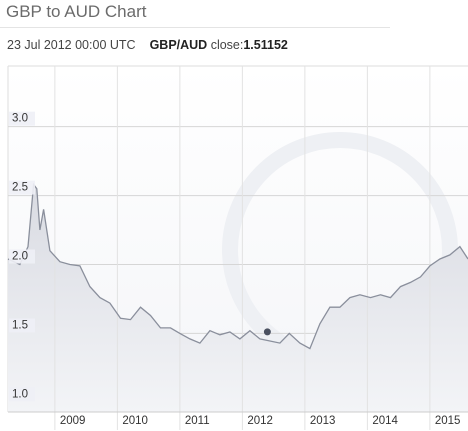  I want to click on x-tick-label: 2013, so click(323, 421).